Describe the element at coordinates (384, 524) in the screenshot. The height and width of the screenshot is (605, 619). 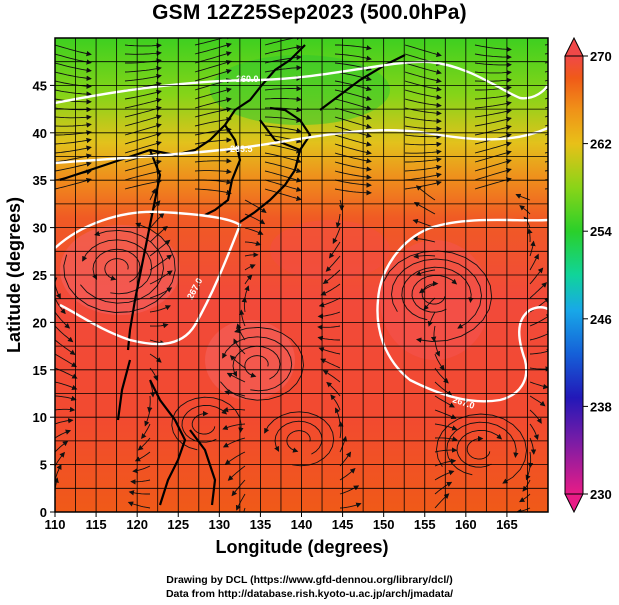
I see `x-tick-label: 150` at that location.